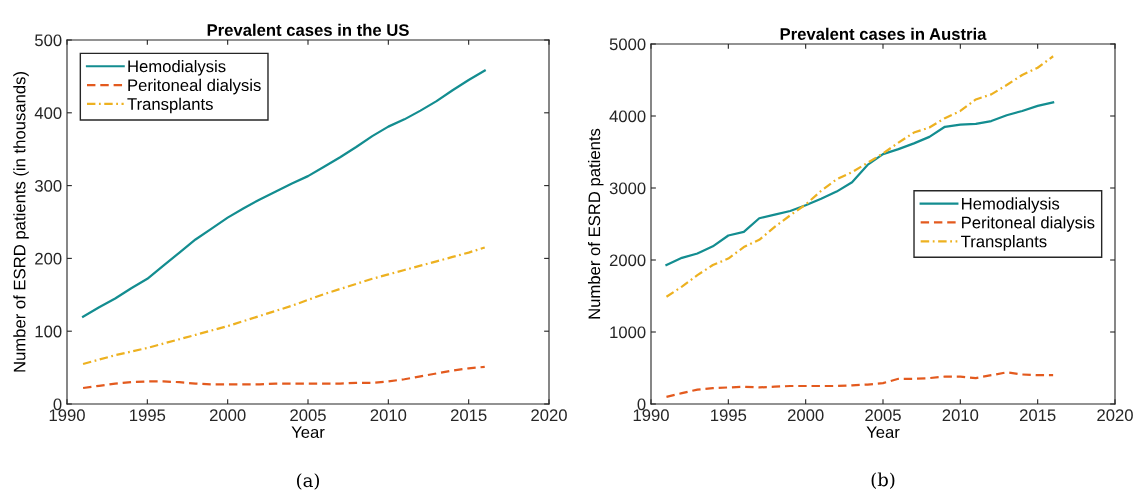  What do you see at coordinates (48, 186) in the screenshot?
I see `y-tick-label: 300` at bounding box center [48, 186].